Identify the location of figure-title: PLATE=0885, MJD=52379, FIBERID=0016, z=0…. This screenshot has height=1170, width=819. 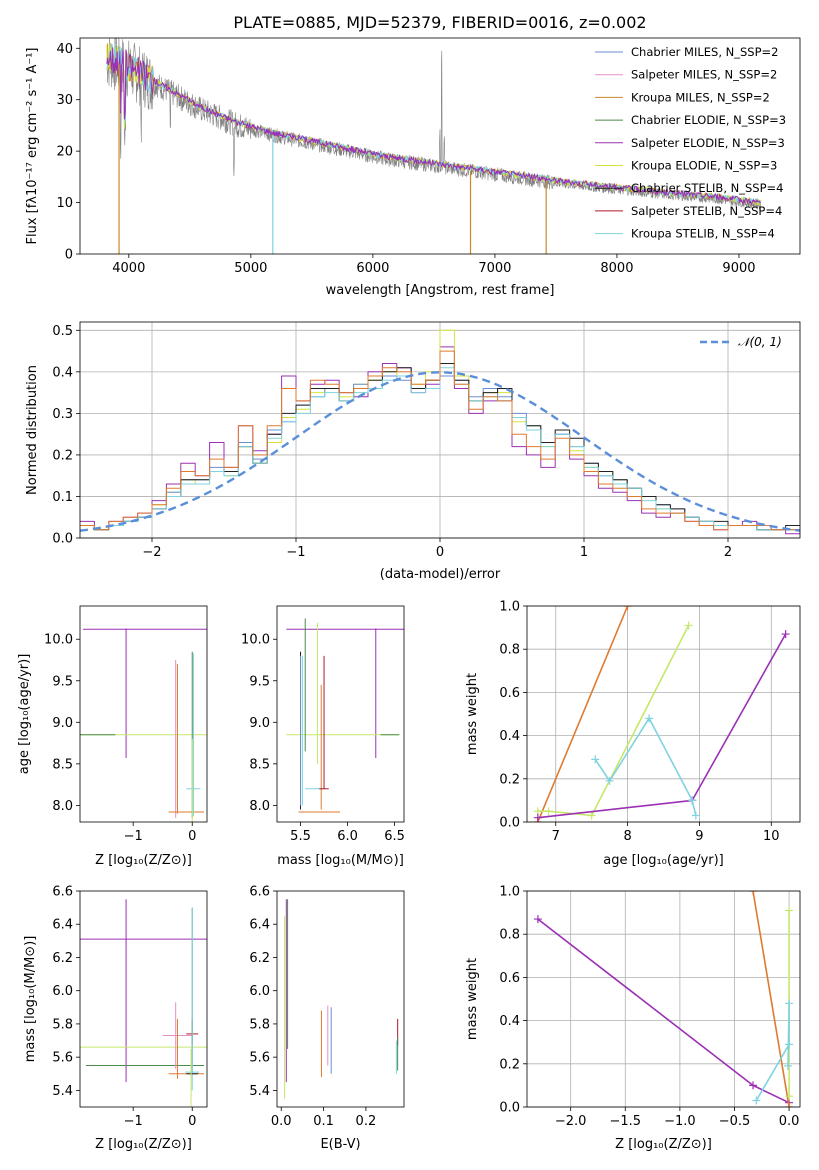
(439, 22).